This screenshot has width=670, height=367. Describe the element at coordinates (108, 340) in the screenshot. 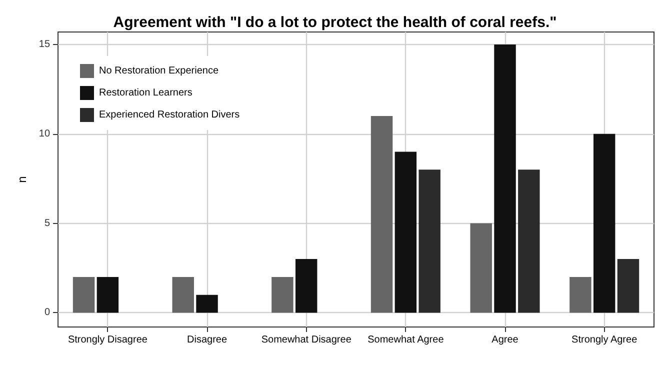

I see `x-tick-label: Strongly Disagree` at that location.